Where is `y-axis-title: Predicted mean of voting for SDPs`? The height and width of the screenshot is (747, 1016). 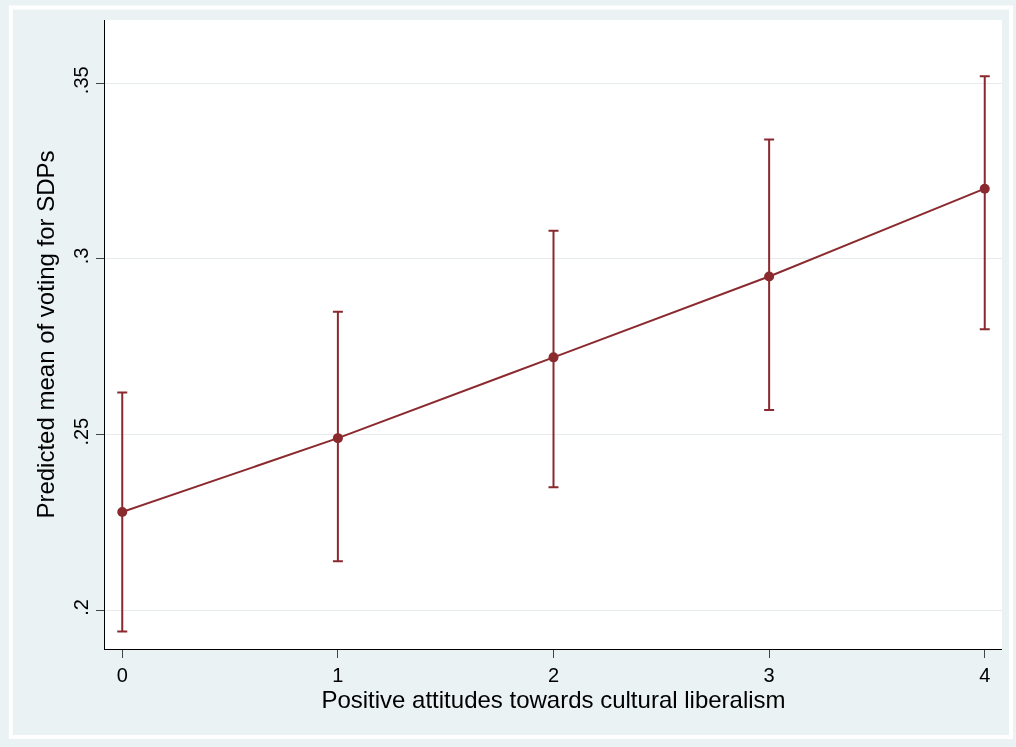 y-axis-title: Predicted mean of voting for SDPs is located at coordinates (46, 334).